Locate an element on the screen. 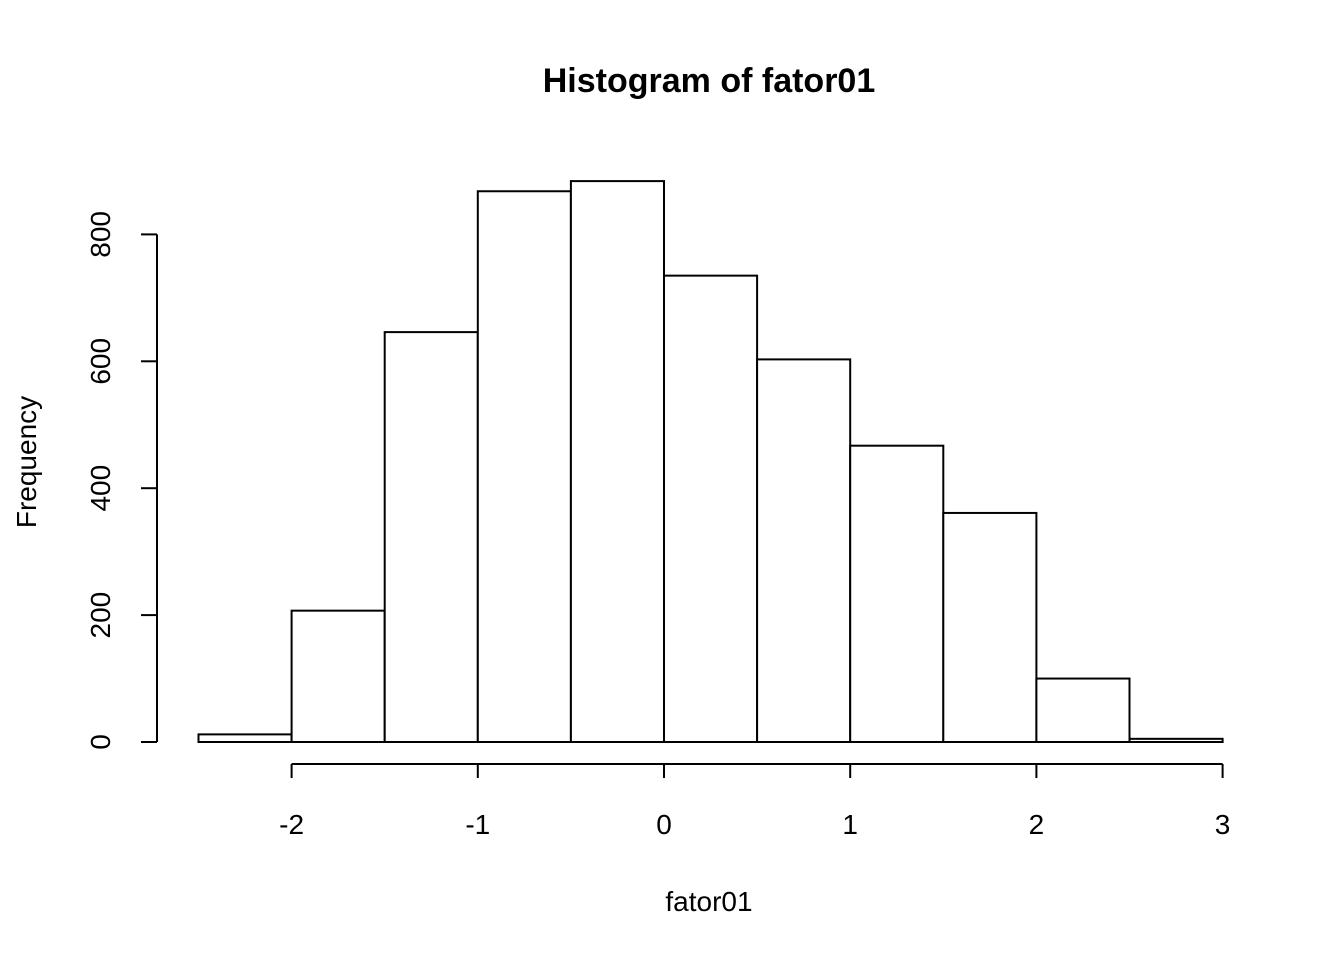  x-tick-label: 1 is located at coordinates (850, 824).